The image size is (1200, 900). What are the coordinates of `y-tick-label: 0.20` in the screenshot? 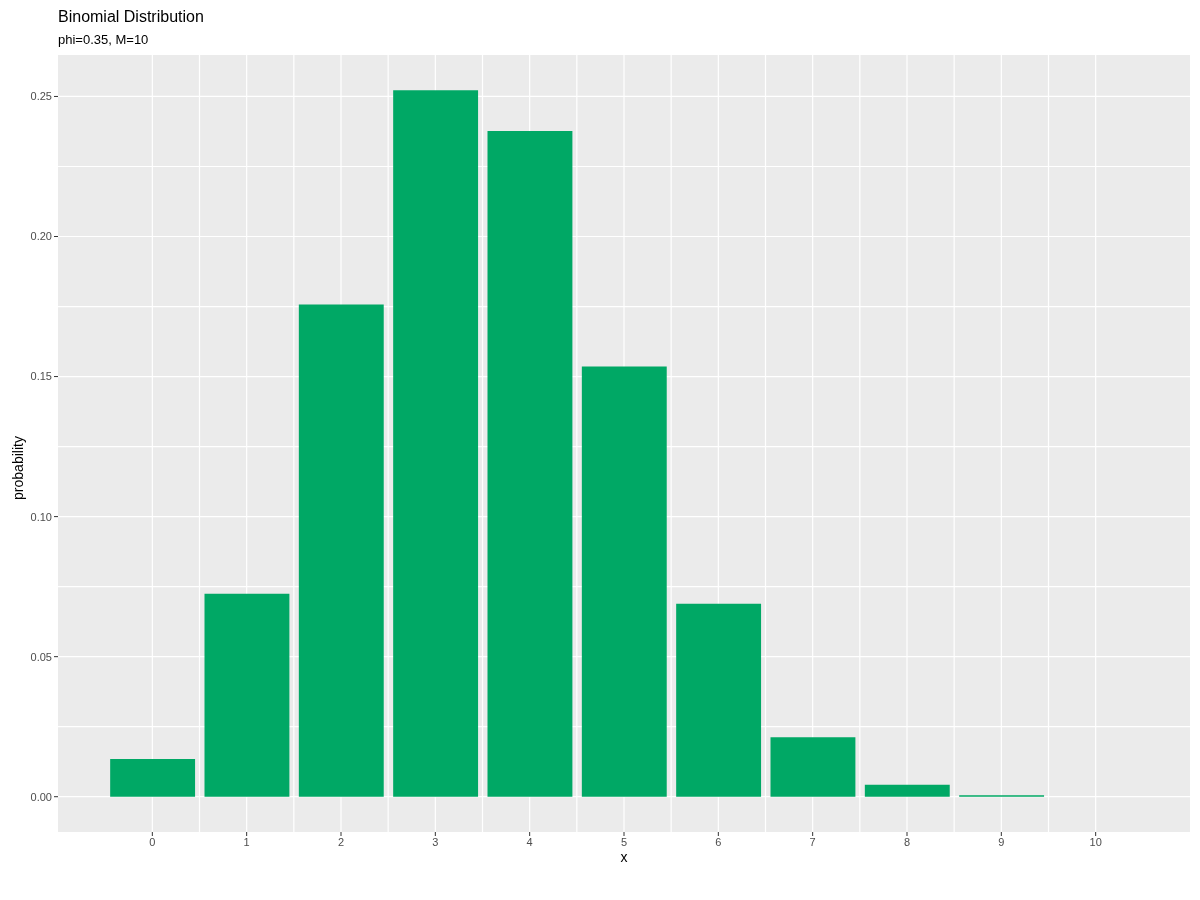 It's located at (41, 236).